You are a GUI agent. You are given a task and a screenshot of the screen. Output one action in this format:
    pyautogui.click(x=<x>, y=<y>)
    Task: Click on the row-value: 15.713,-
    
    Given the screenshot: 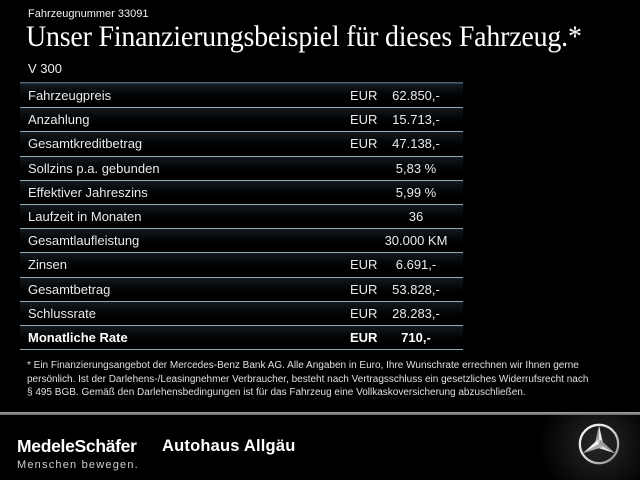 What is the action you would take?
    pyautogui.click(x=416, y=120)
    